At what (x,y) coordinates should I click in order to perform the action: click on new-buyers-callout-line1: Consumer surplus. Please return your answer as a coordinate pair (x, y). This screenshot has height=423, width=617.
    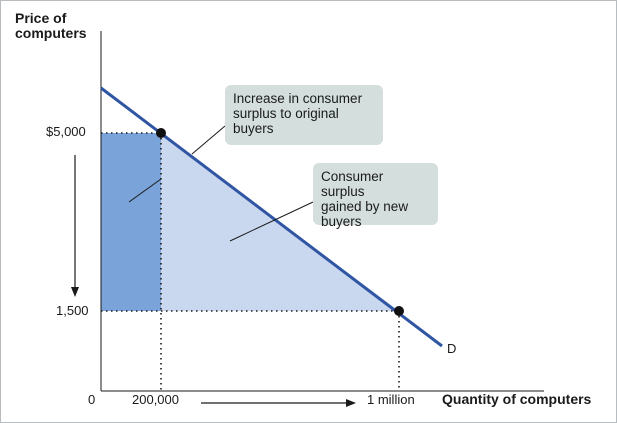
    Looking at the image, I should click on (352, 184).